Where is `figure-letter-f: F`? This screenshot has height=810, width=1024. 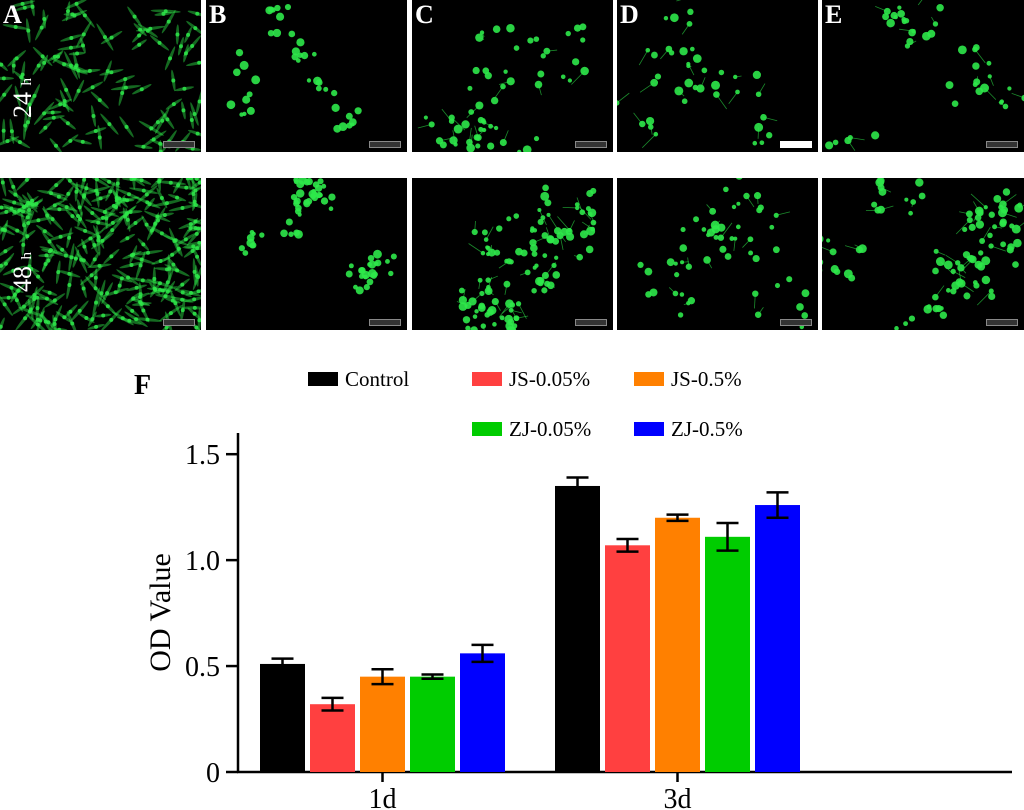
figure-letter-f: F is located at coordinates (143, 385).